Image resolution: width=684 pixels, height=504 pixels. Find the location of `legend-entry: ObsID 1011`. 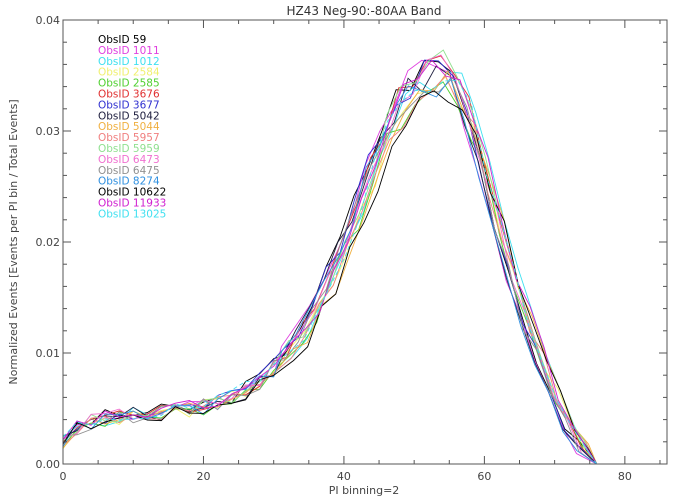

legend-entry: ObsID 1011 is located at coordinates (129, 51).